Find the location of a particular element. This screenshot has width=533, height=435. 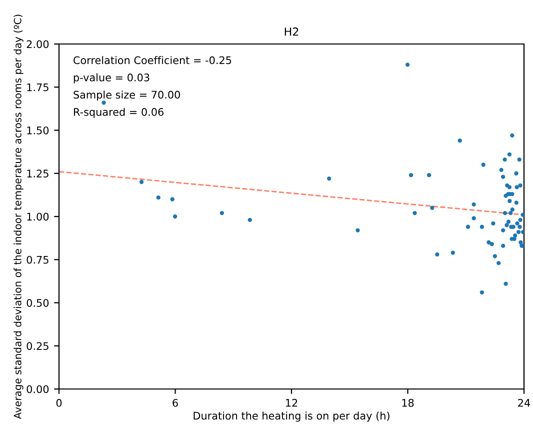

y-tick-label: 1.50 is located at coordinates (38, 130).